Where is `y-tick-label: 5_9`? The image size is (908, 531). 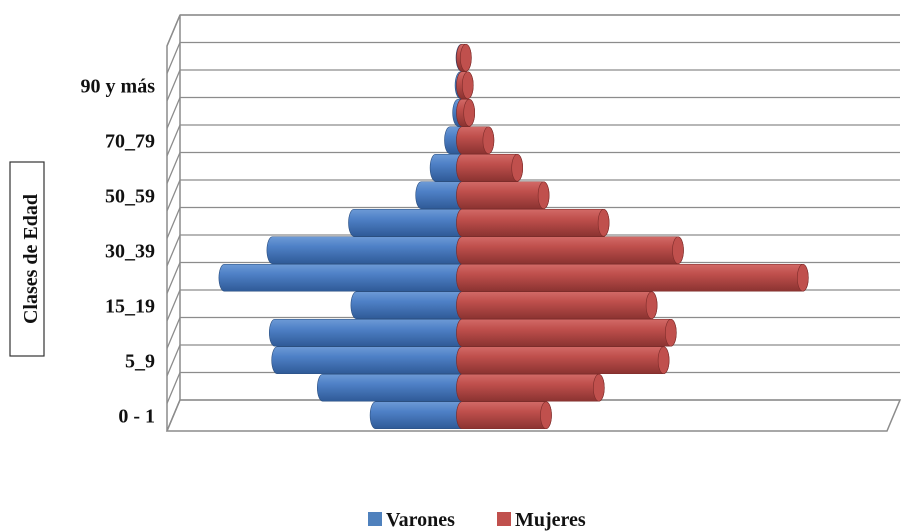 y-tick-label: 5_9 is located at coordinates (140, 361).